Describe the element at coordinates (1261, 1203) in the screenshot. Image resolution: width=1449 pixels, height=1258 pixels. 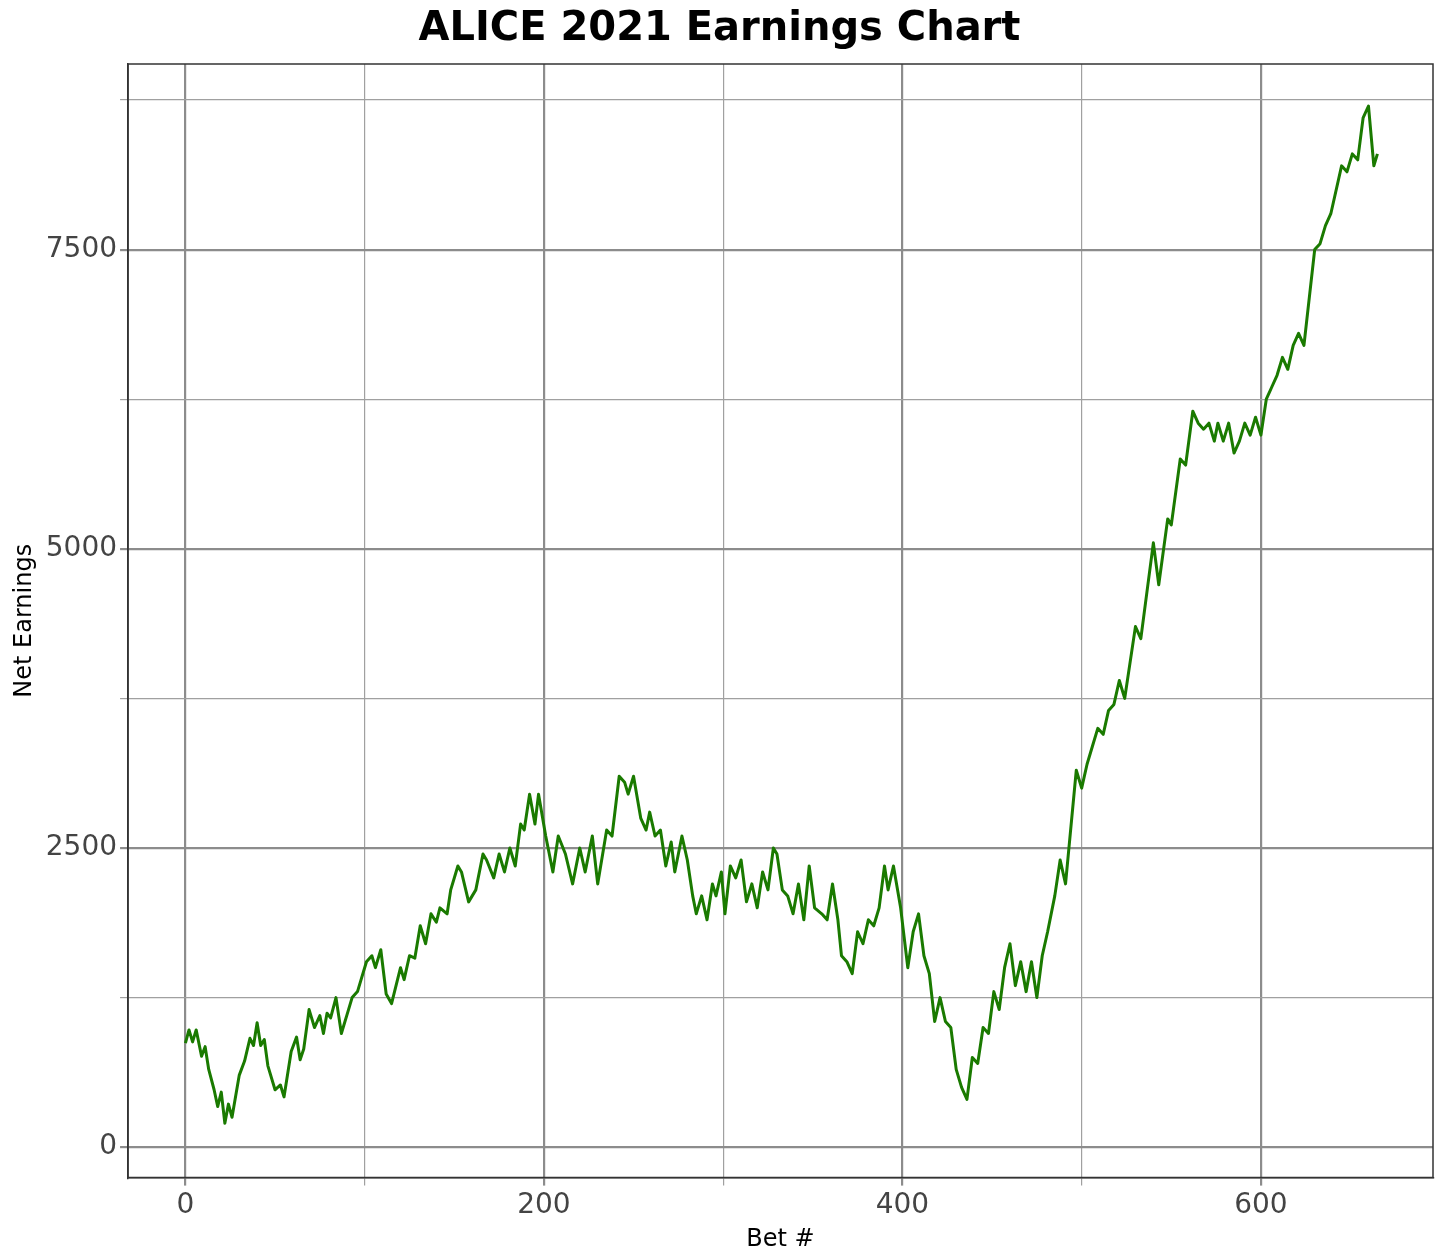
I see `x-tick-label: 600` at that location.